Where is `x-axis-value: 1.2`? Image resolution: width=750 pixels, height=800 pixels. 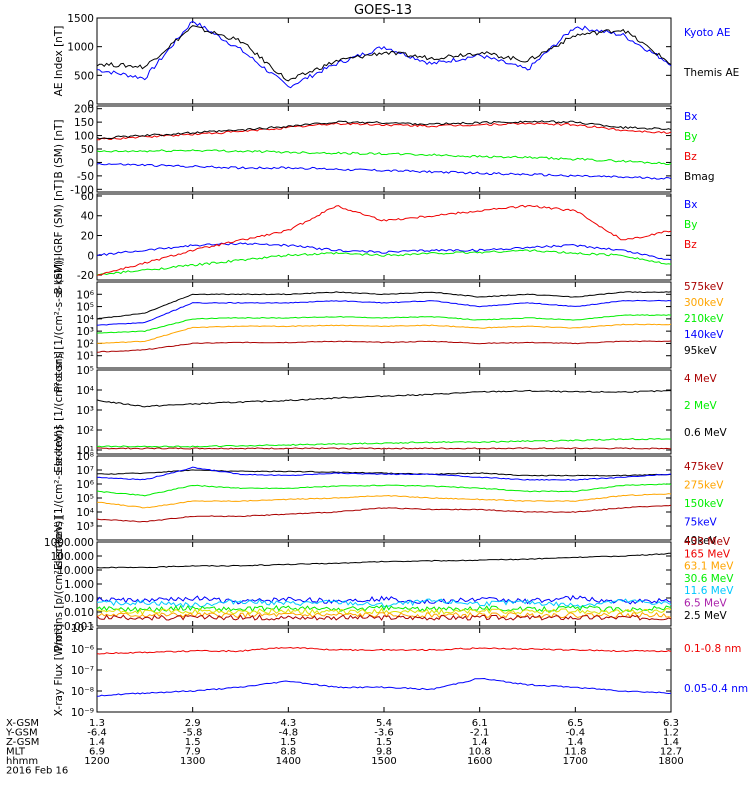 x-axis-value: 1.2 is located at coordinates (671, 733).